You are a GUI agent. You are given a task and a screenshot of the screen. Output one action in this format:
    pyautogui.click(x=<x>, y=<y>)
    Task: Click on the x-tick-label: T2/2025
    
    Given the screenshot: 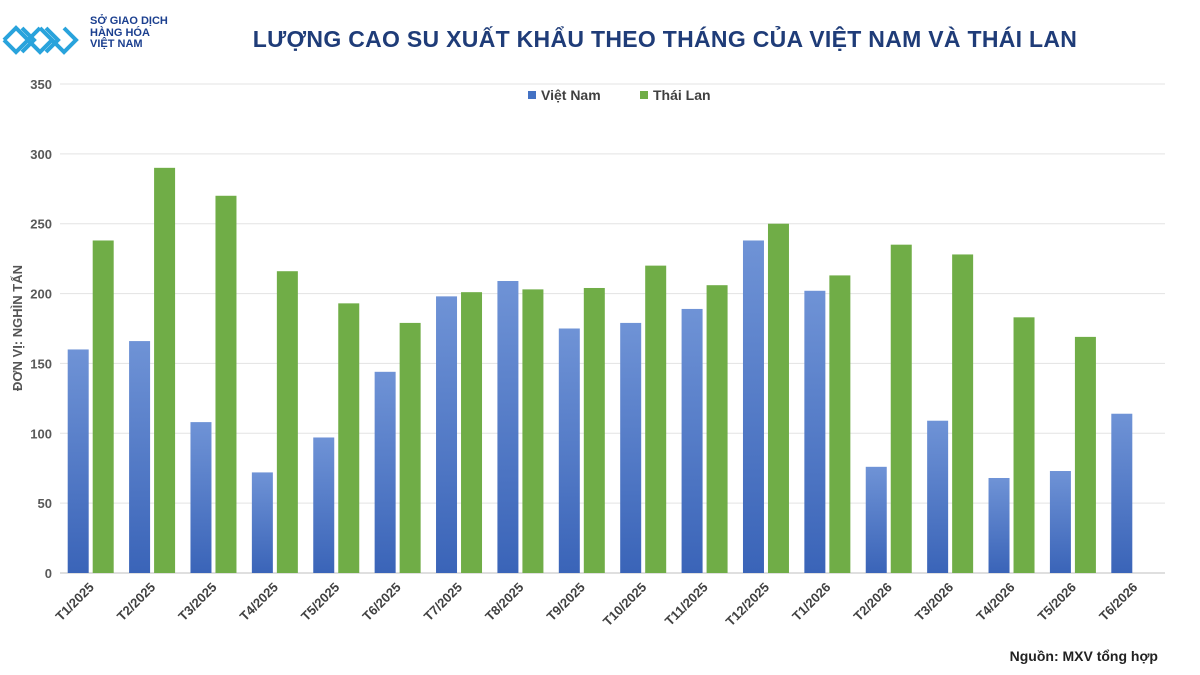 What is the action you would take?
    pyautogui.click(x=136, y=602)
    